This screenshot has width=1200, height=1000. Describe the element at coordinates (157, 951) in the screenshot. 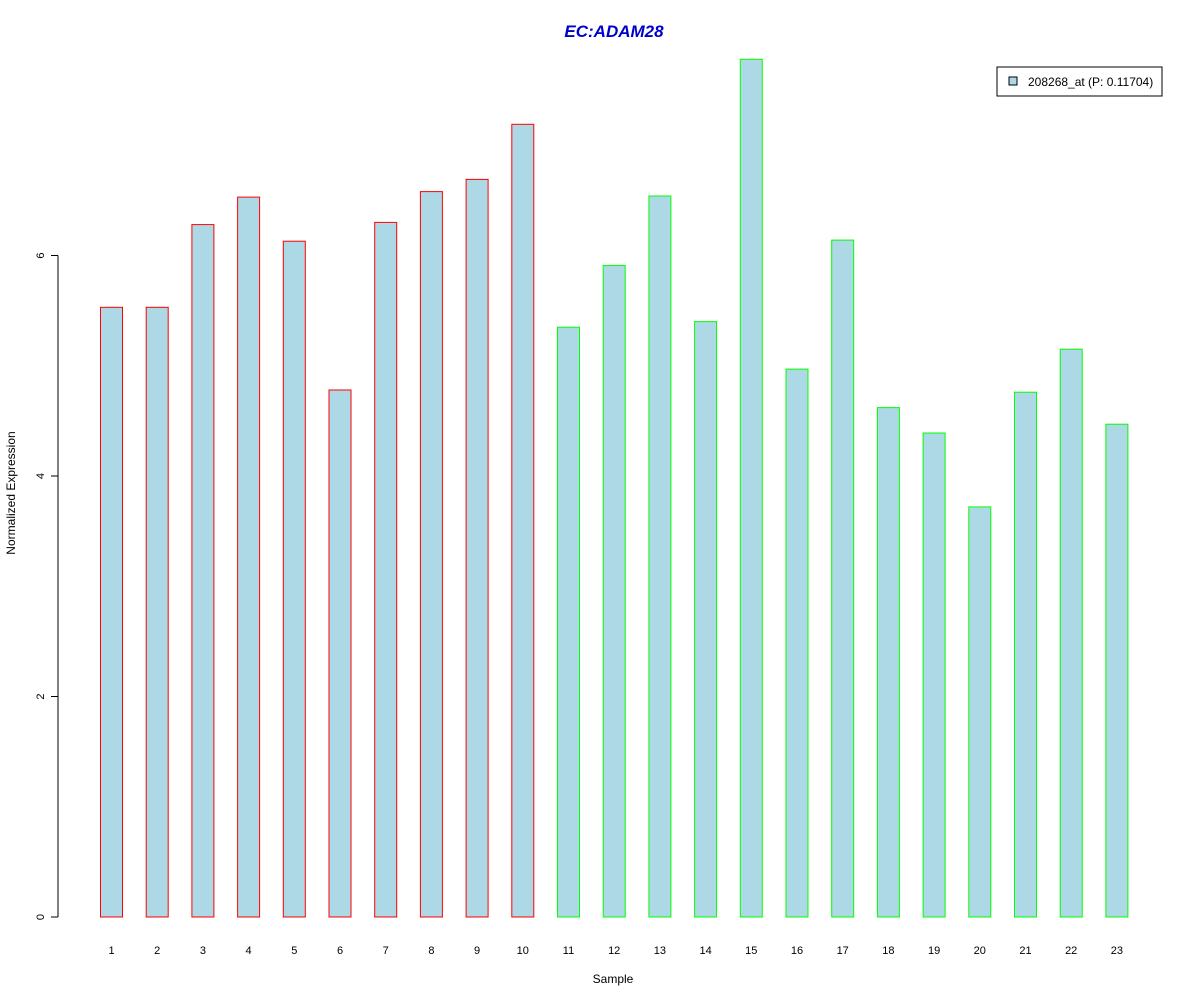

I see `x-tick-label: 2` at that location.